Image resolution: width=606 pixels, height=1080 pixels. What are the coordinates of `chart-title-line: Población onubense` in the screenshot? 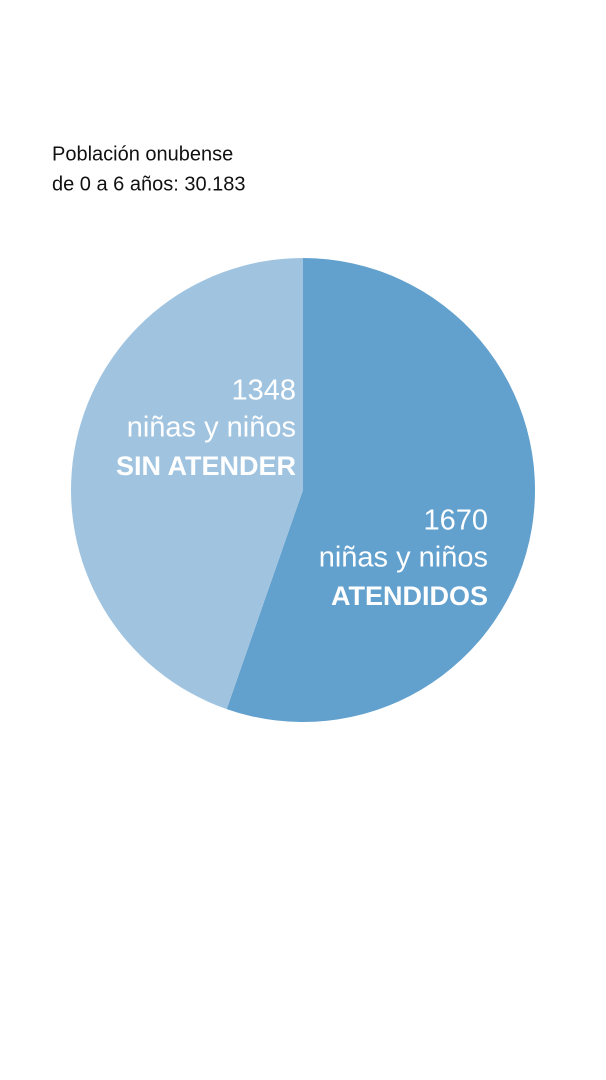 It's located at (142, 154).